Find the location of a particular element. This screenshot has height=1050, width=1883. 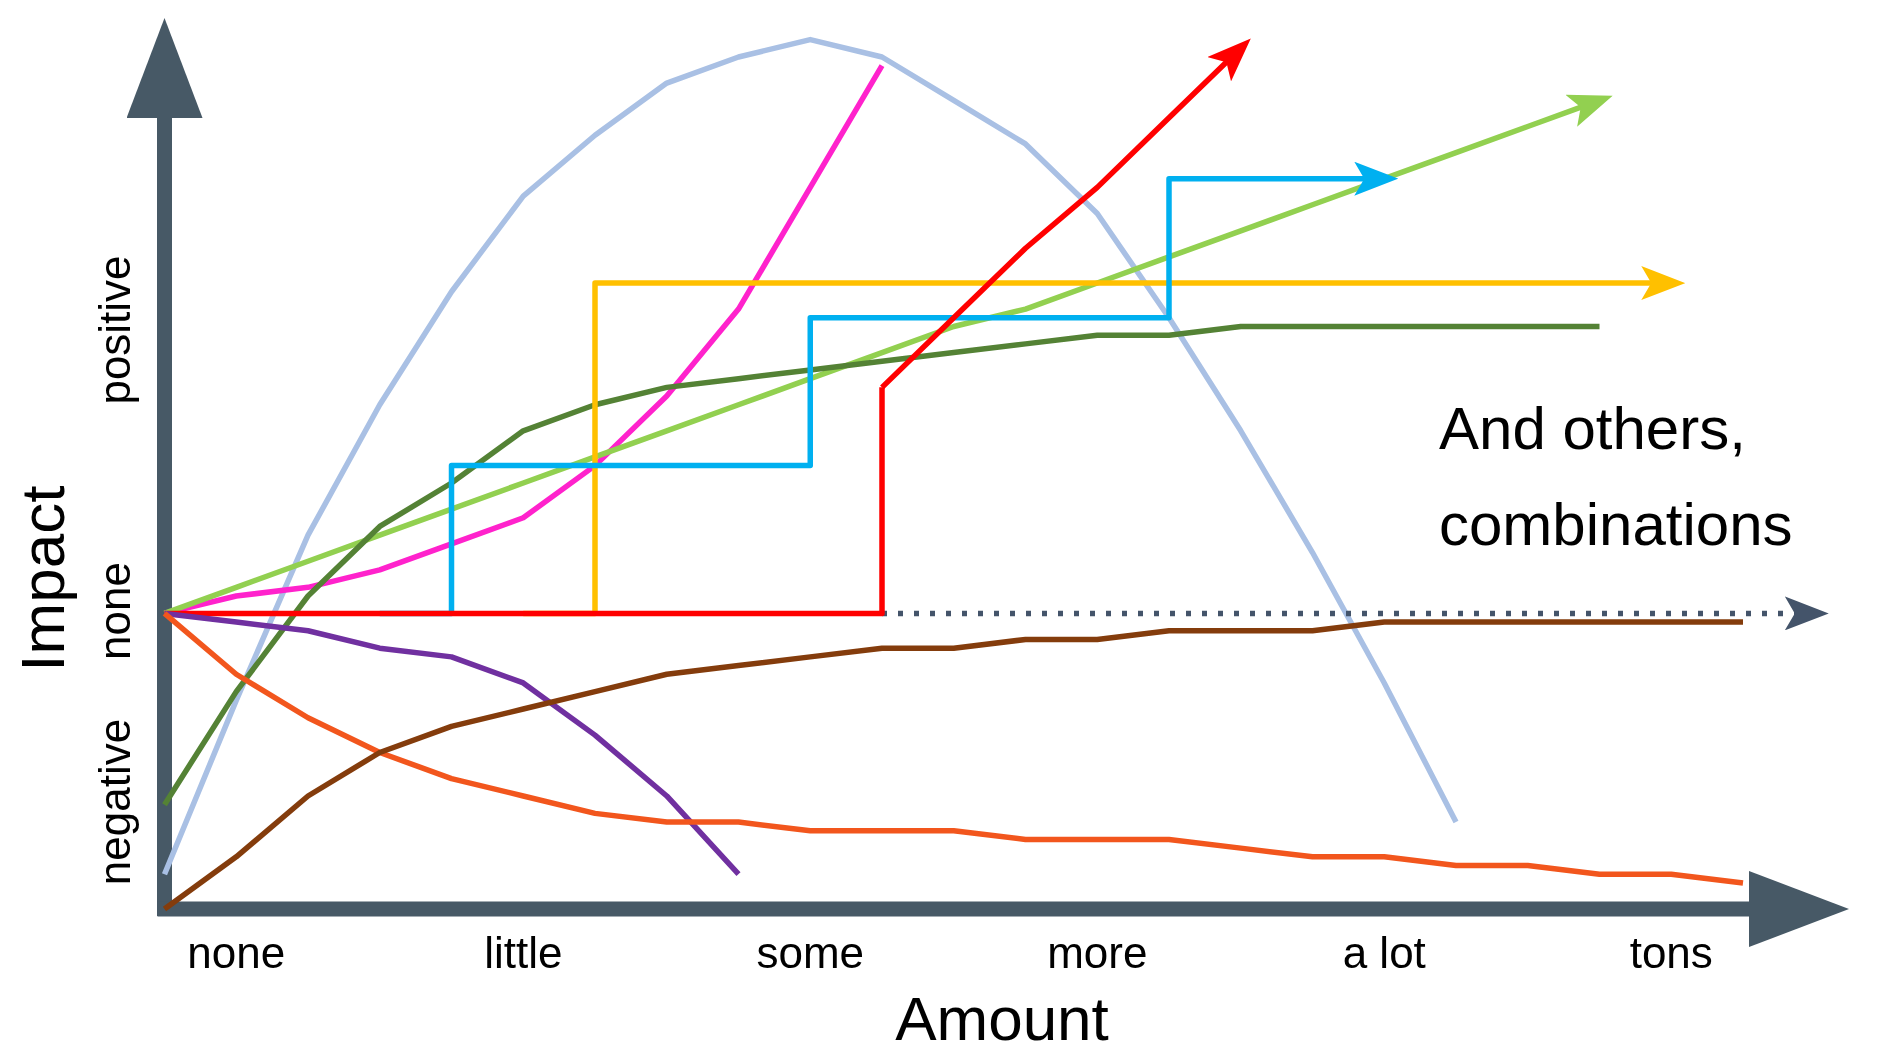

annotation: negative is located at coordinates (114, 802).